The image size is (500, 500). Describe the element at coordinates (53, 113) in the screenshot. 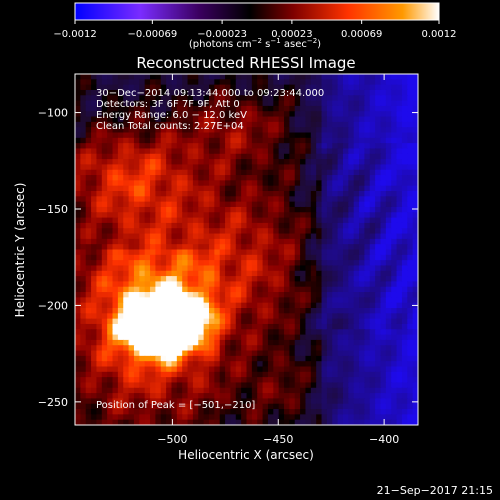

I see `y-tick-label: −100` at that location.